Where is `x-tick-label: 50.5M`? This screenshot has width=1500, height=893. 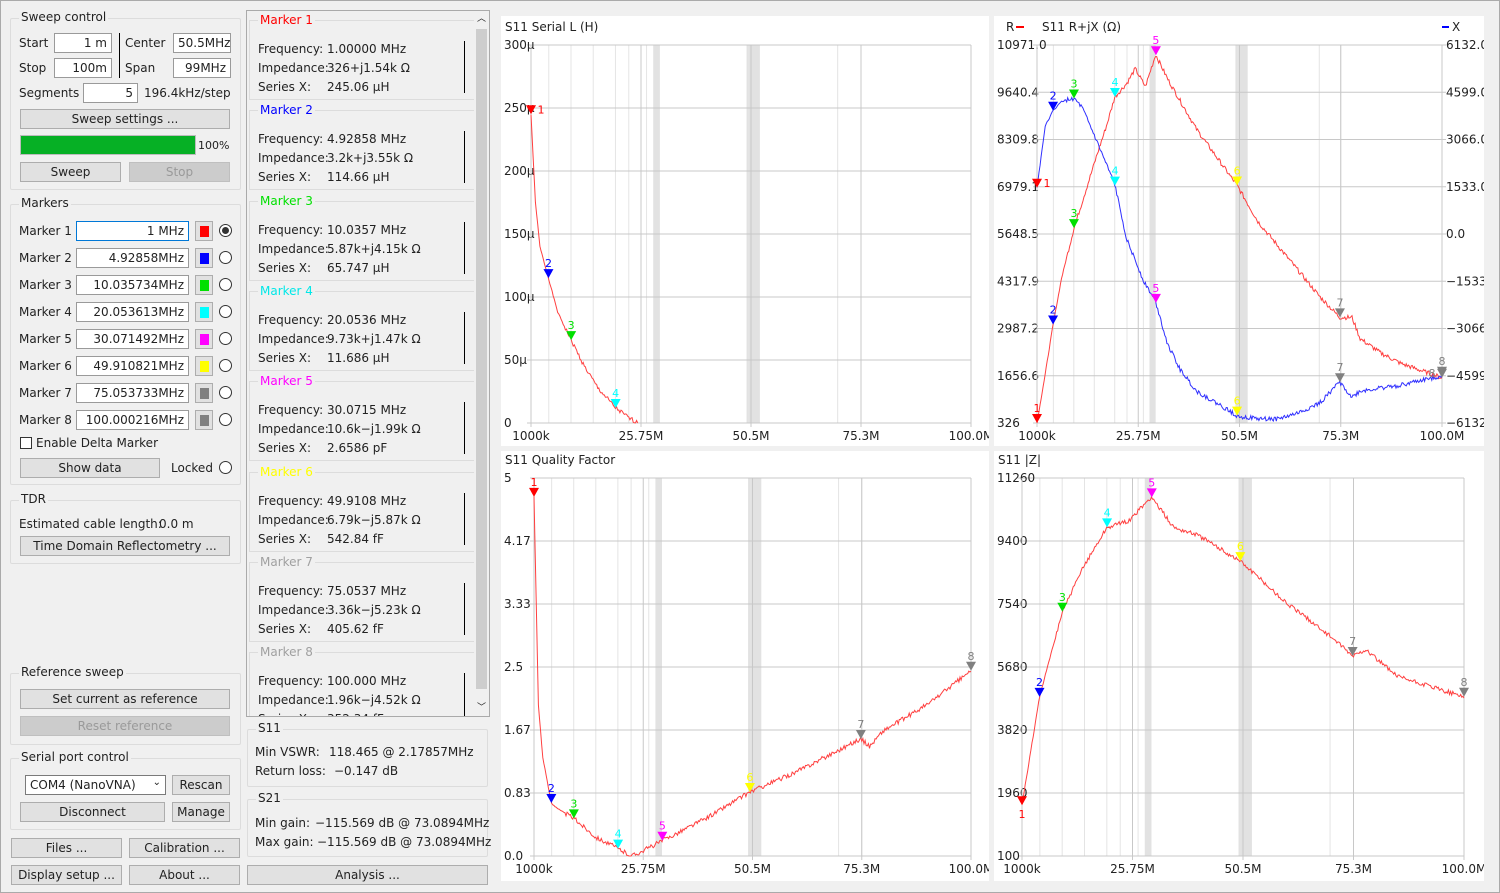 x-tick-label: 50.5M is located at coordinates (1242, 869).